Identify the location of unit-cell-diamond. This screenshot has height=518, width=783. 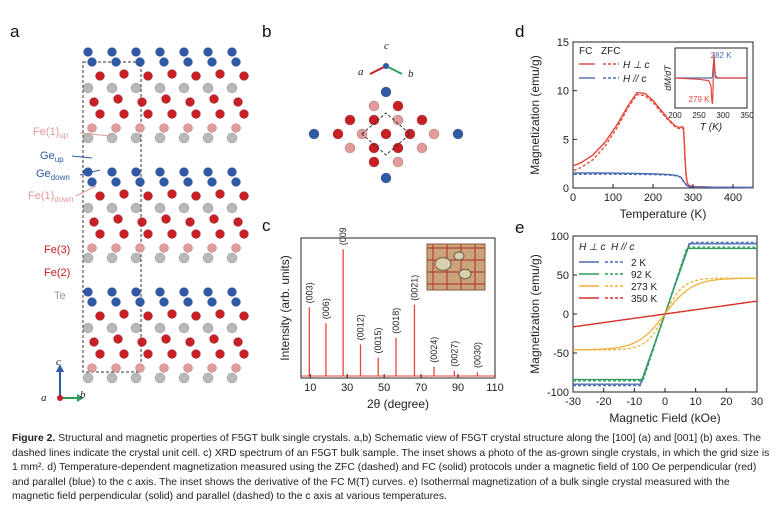
(386, 134).